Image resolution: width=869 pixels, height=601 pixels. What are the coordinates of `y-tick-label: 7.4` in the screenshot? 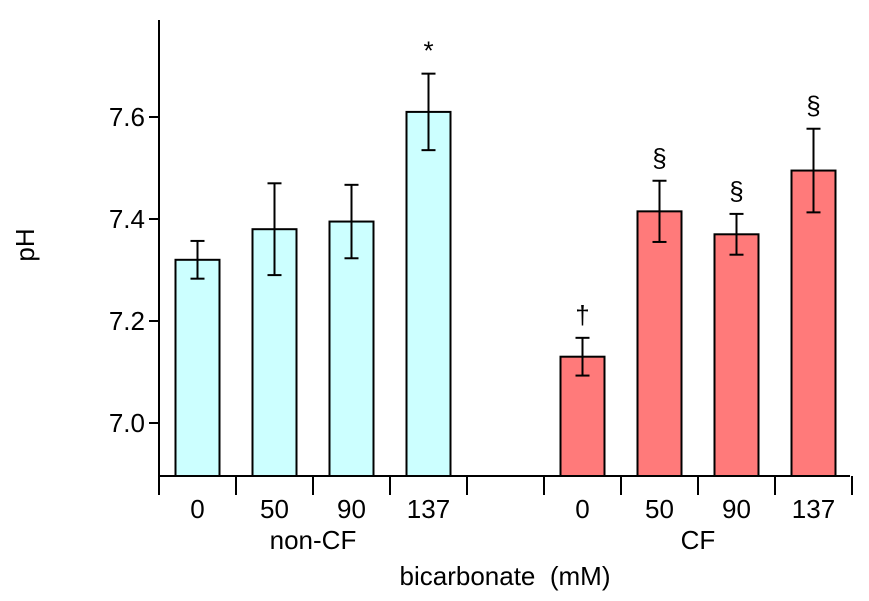 It's located at (127, 219).